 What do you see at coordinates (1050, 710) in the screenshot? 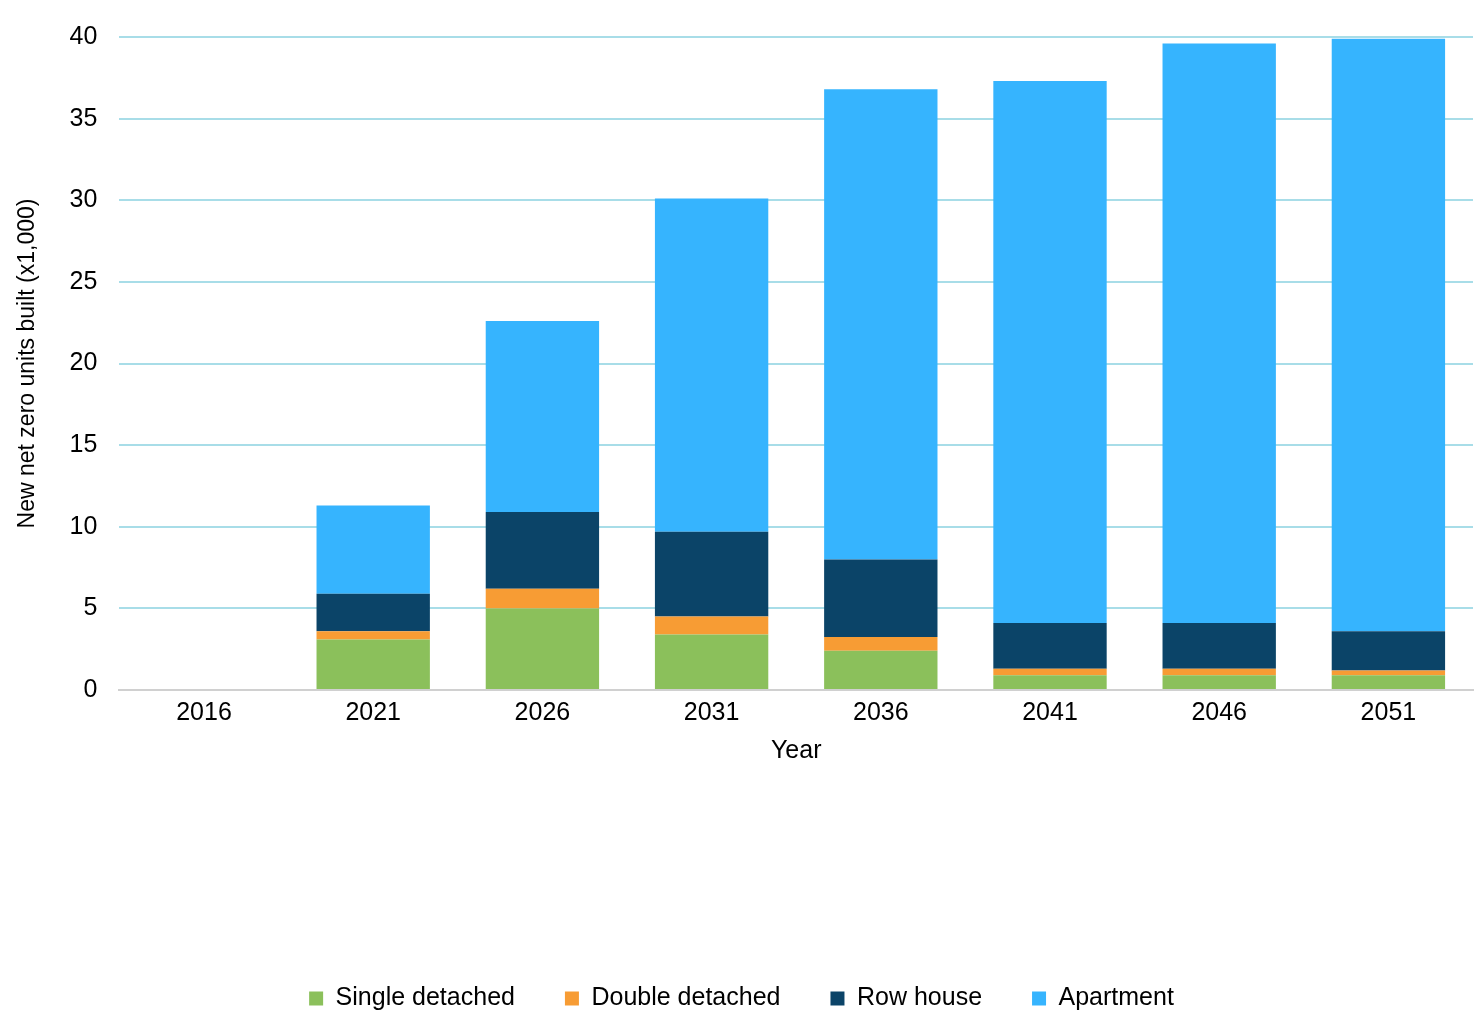
I see `x-tick-label: 2041` at bounding box center [1050, 710].